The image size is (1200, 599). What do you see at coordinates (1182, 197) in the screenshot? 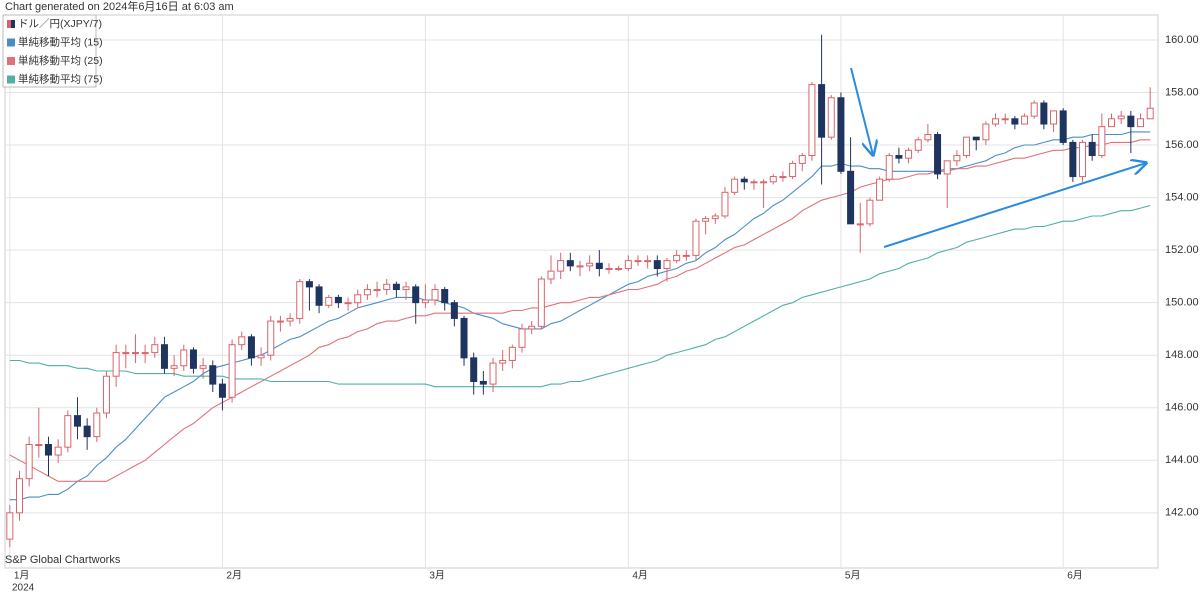
I see `y-tick-label: 154.00` at bounding box center [1182, 197].